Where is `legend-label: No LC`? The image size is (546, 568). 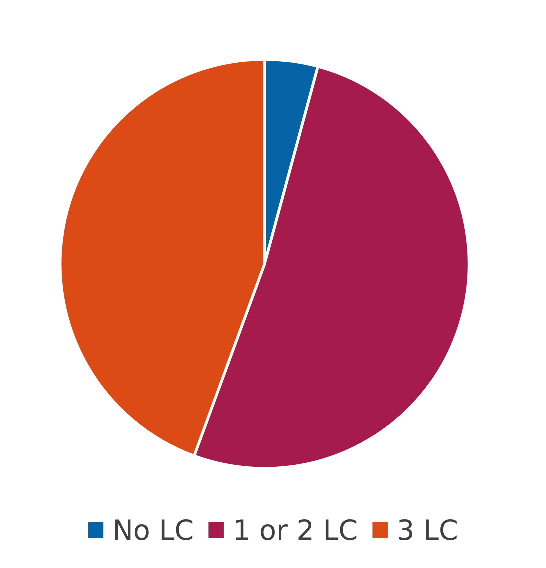 legend-label: No LC is located at coordinates (154, 529).